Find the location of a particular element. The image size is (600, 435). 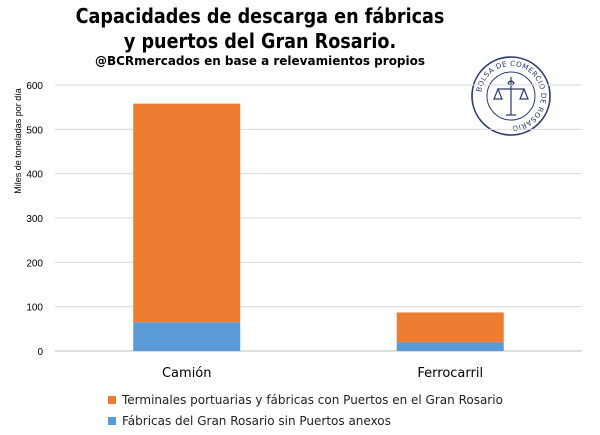

bolsa-seal-logo: BOLSA DE COMERCIO DE ROSARIO is located at coordinates (511, 96).